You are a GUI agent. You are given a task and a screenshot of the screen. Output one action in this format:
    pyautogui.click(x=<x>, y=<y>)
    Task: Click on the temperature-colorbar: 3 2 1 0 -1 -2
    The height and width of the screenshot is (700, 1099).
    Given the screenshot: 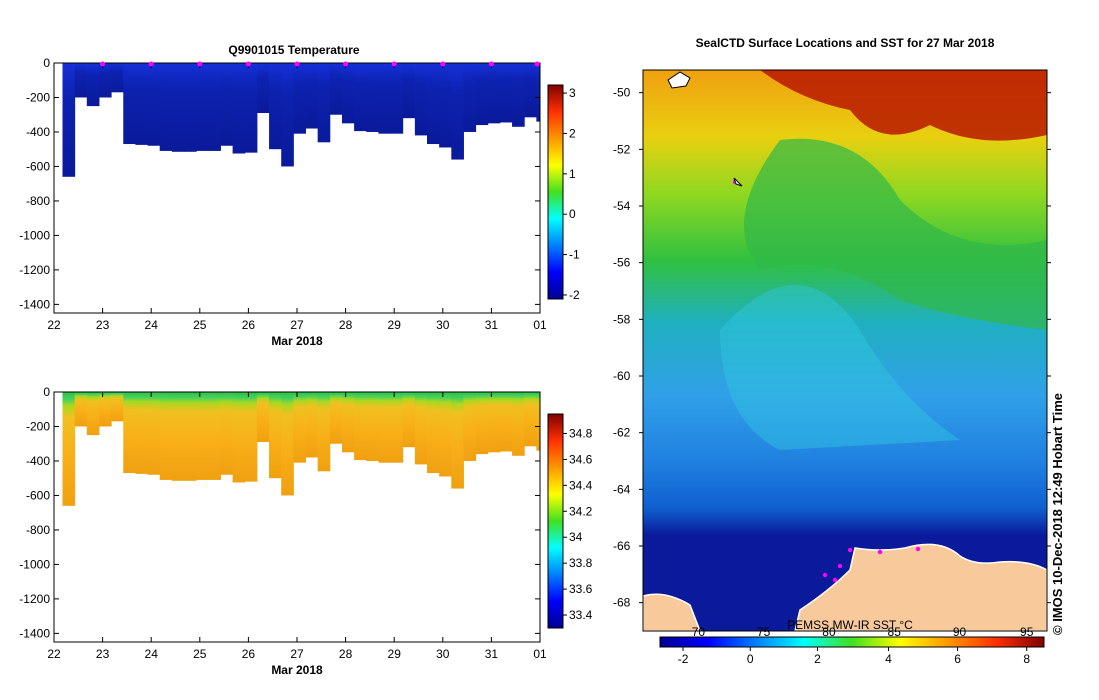 What is the action you would take?
    pyautogui.click(x=563, y=193)
    